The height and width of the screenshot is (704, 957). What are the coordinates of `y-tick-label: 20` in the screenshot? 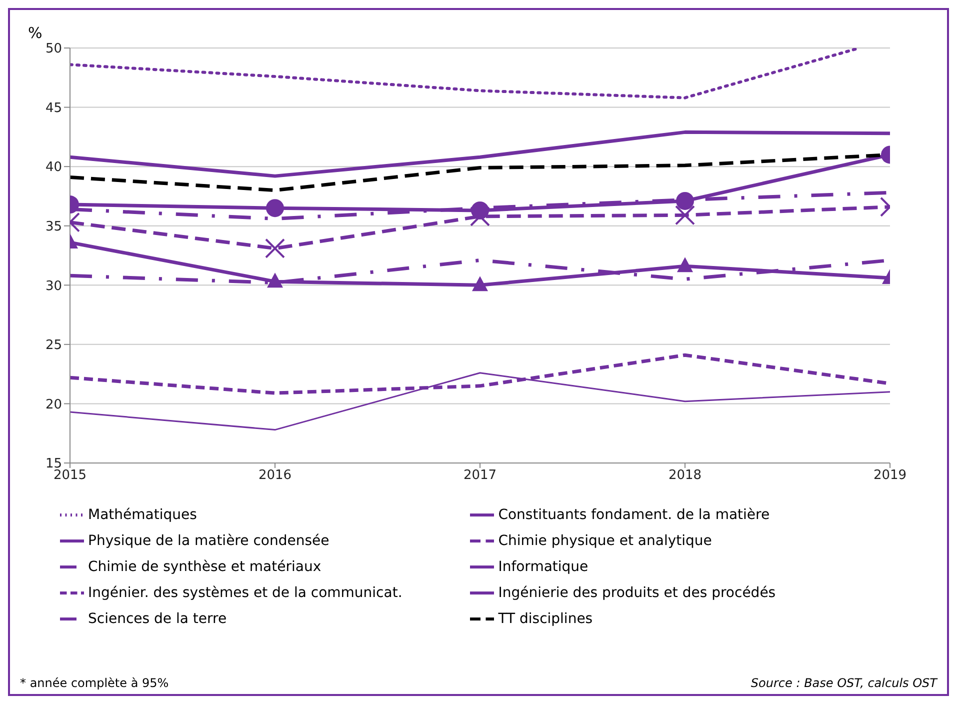 It's located at (53, 404).